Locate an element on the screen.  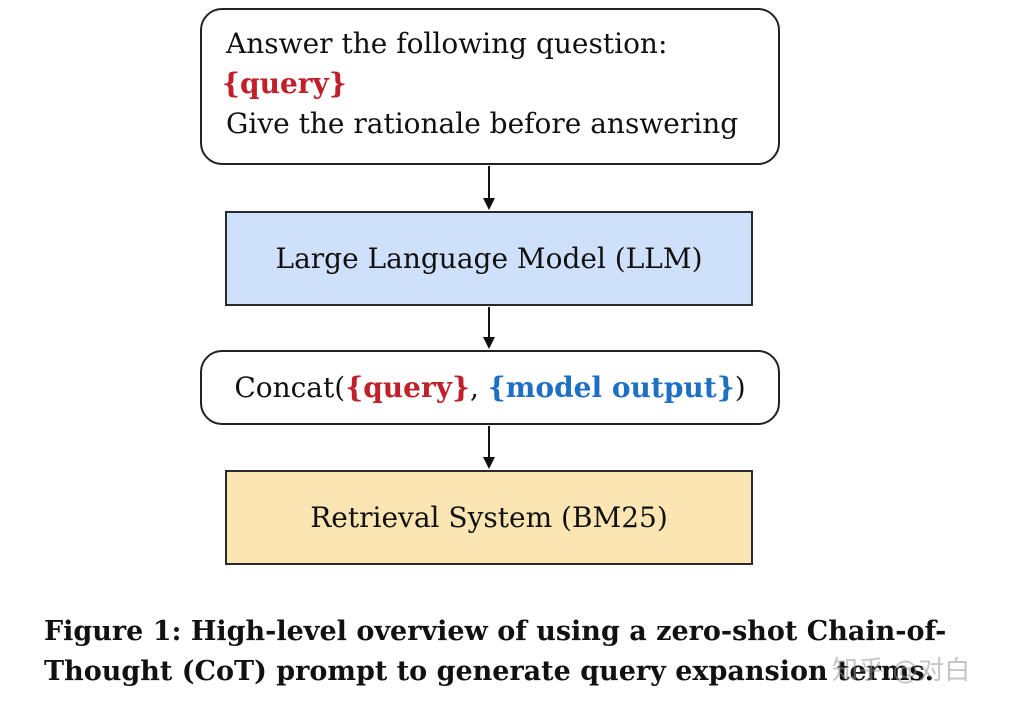
retrieval-label: Retrieval System (BM25) is located at coordinates (489, 517).